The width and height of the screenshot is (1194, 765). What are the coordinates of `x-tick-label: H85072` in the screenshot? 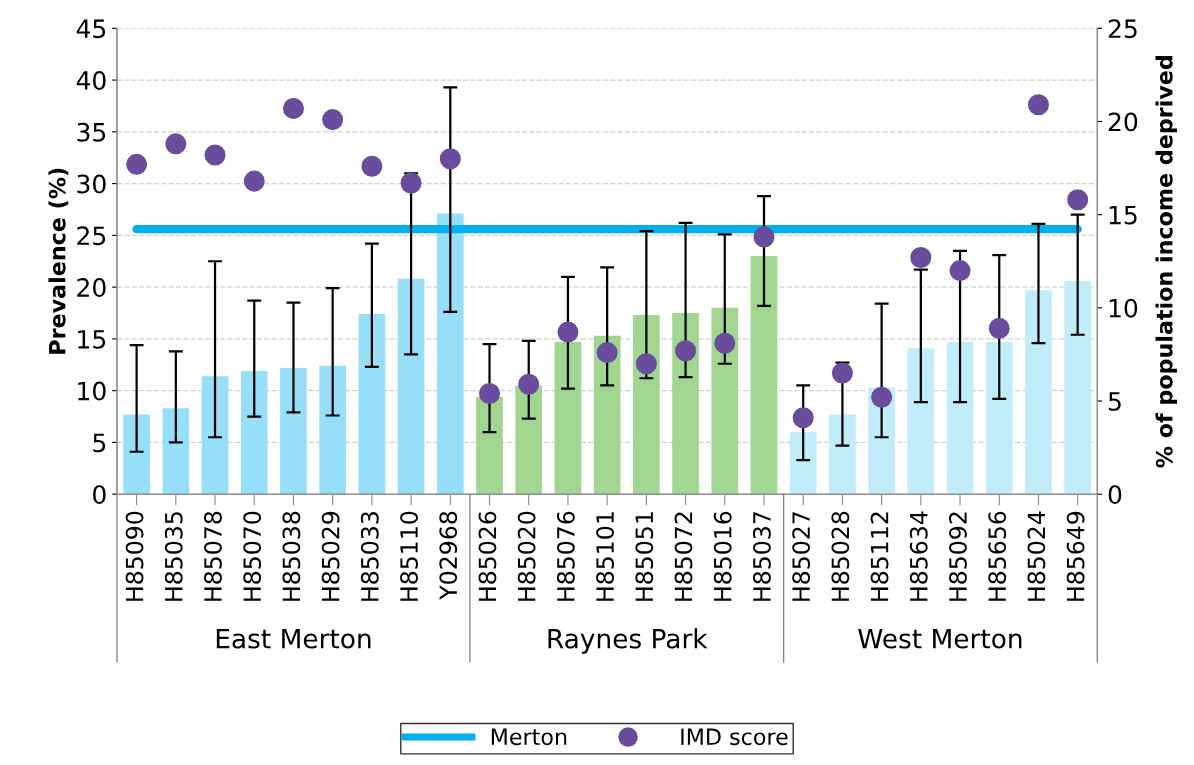 It's located at (683, 556).